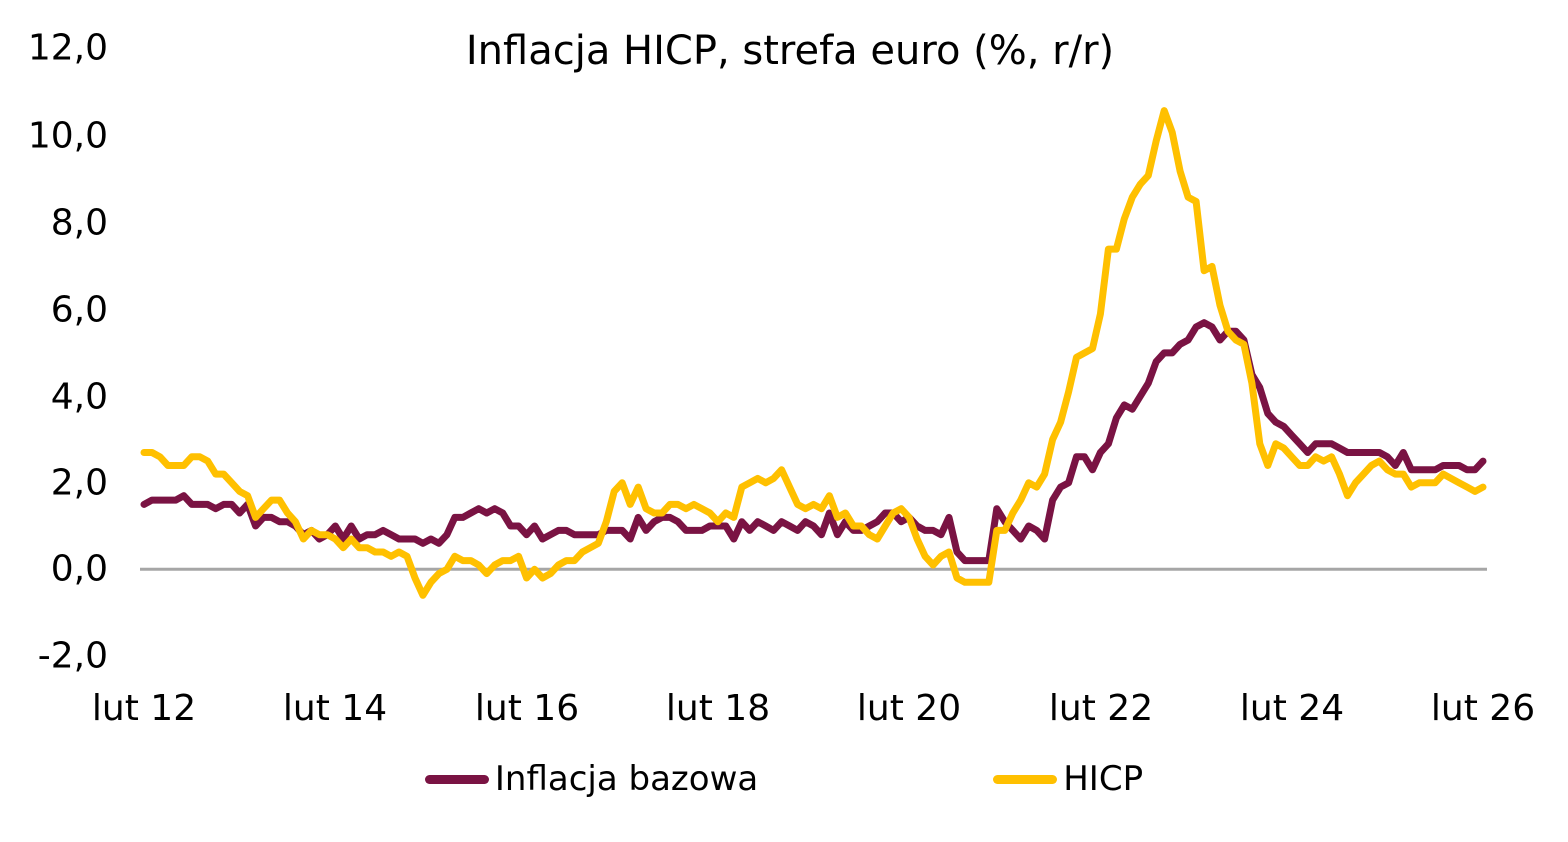  I want to click on core-line-swatch-icon, so click(456, 779).